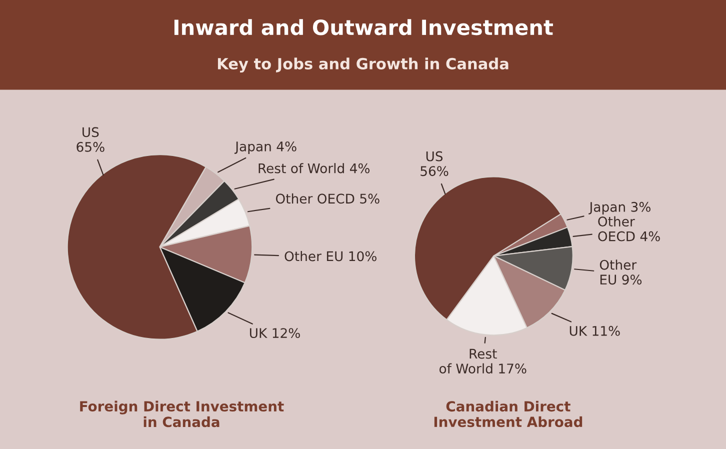  Describe the element at coordinates (482, 361) in the screenshot. I see `slice-label: Rest of World 17%` at that location.